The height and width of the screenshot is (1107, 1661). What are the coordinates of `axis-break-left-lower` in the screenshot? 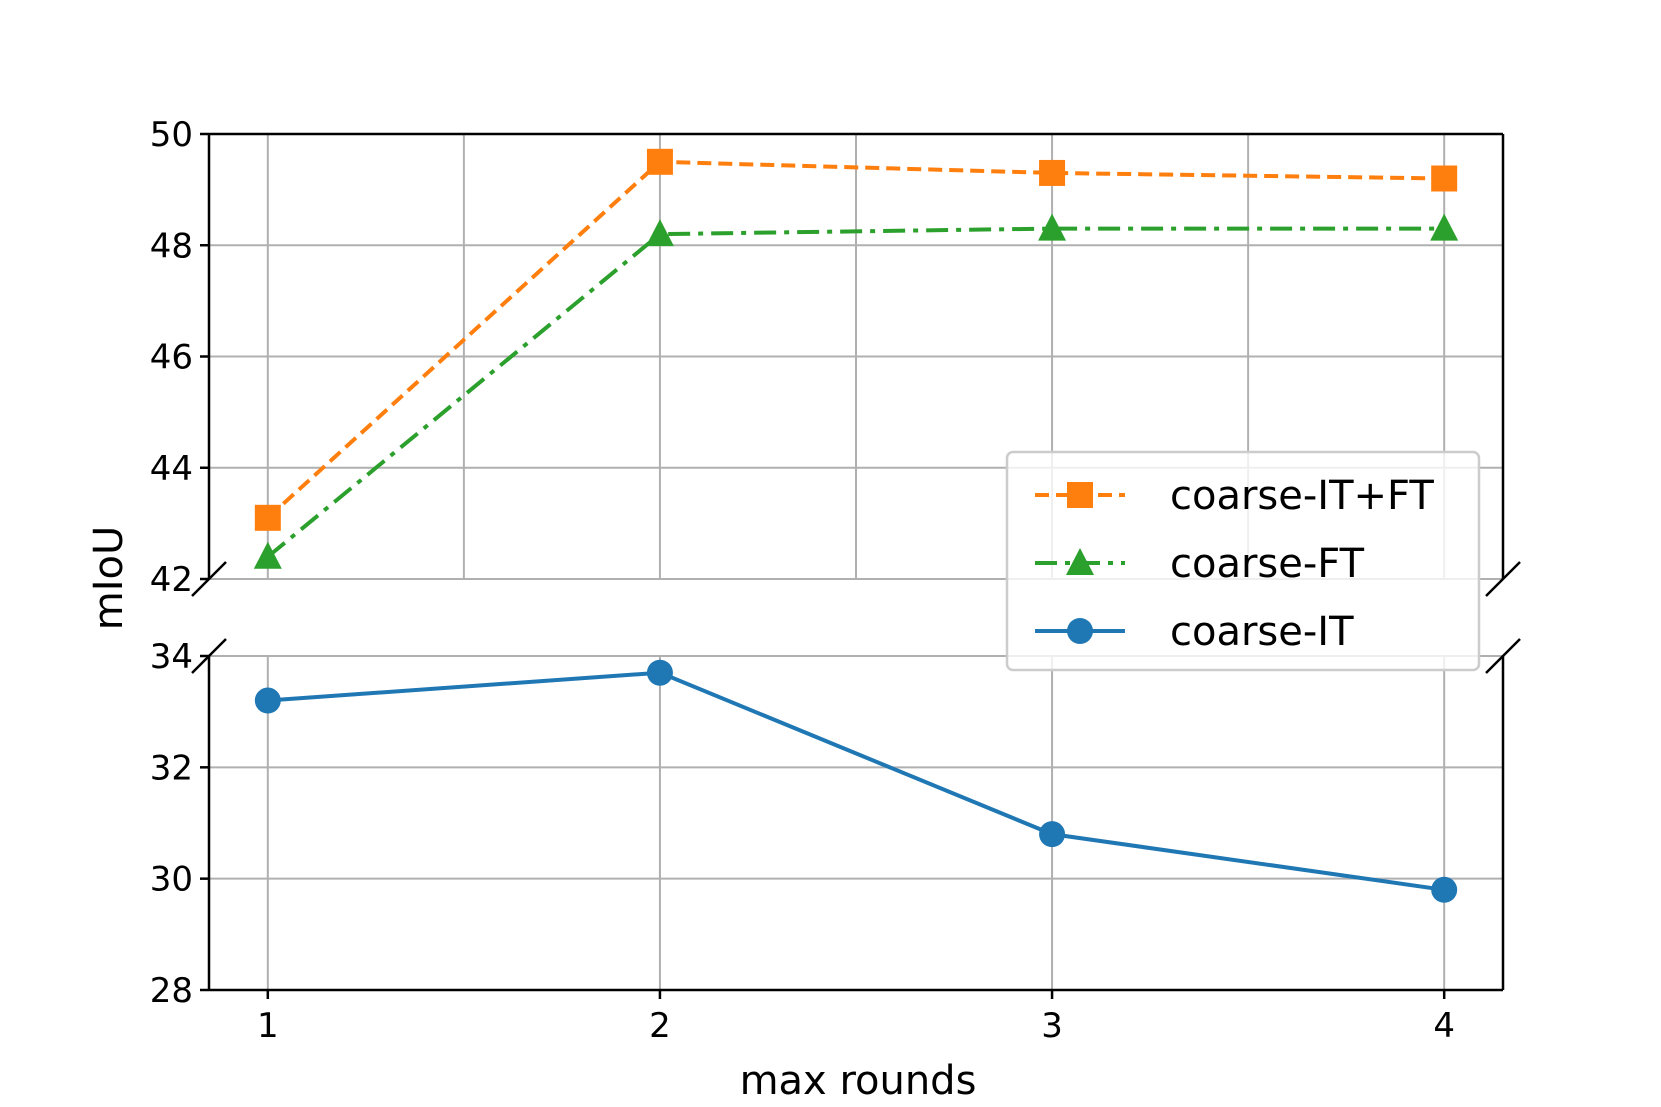 It's located at (209, 656).